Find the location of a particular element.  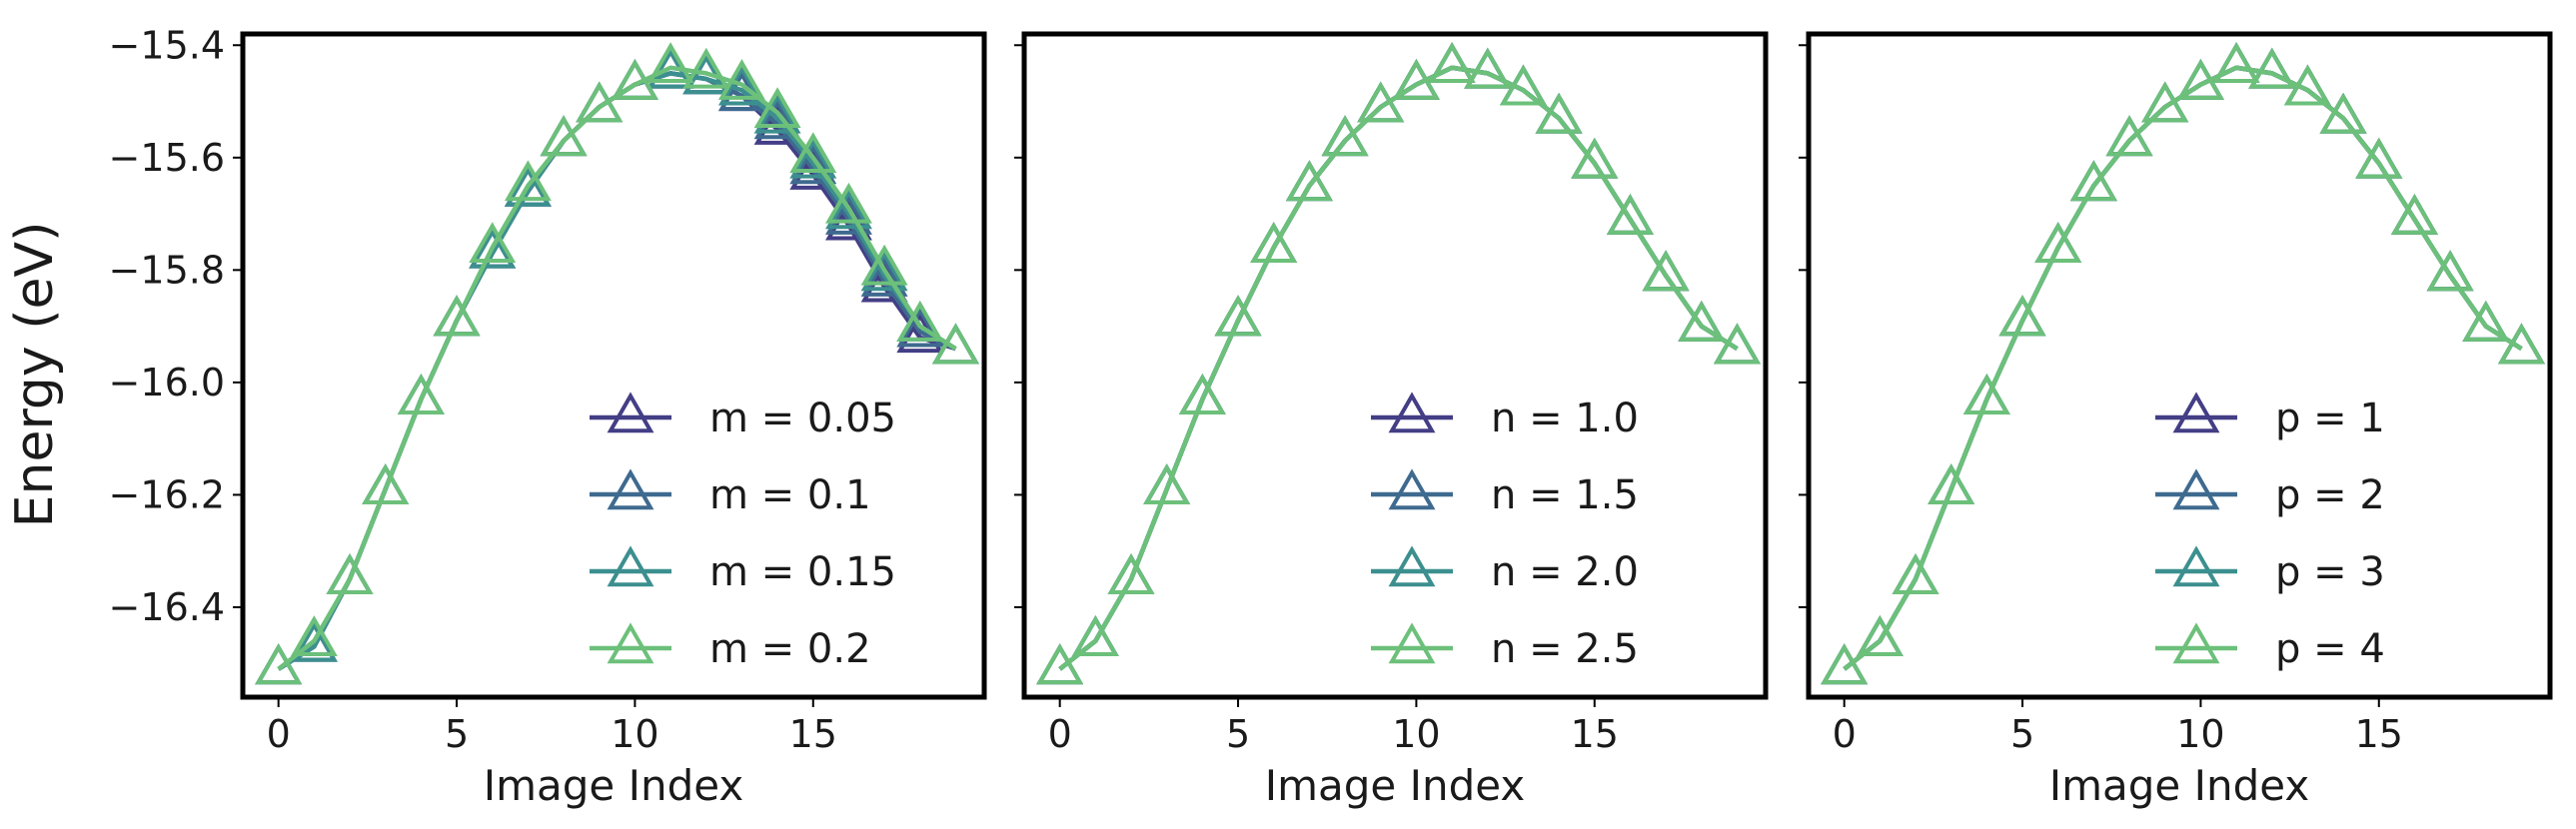

legend-label: n = 1.5 is located at coordinates (1565, 495).